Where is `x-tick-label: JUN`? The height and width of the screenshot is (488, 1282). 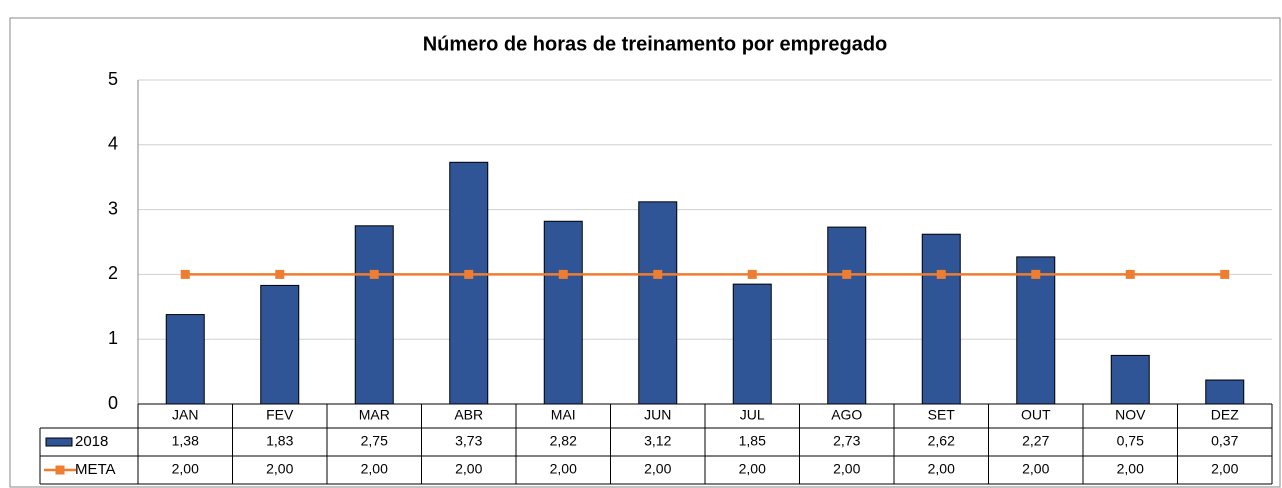
x-tick-label: JUN is located at coordinates (657, 415).